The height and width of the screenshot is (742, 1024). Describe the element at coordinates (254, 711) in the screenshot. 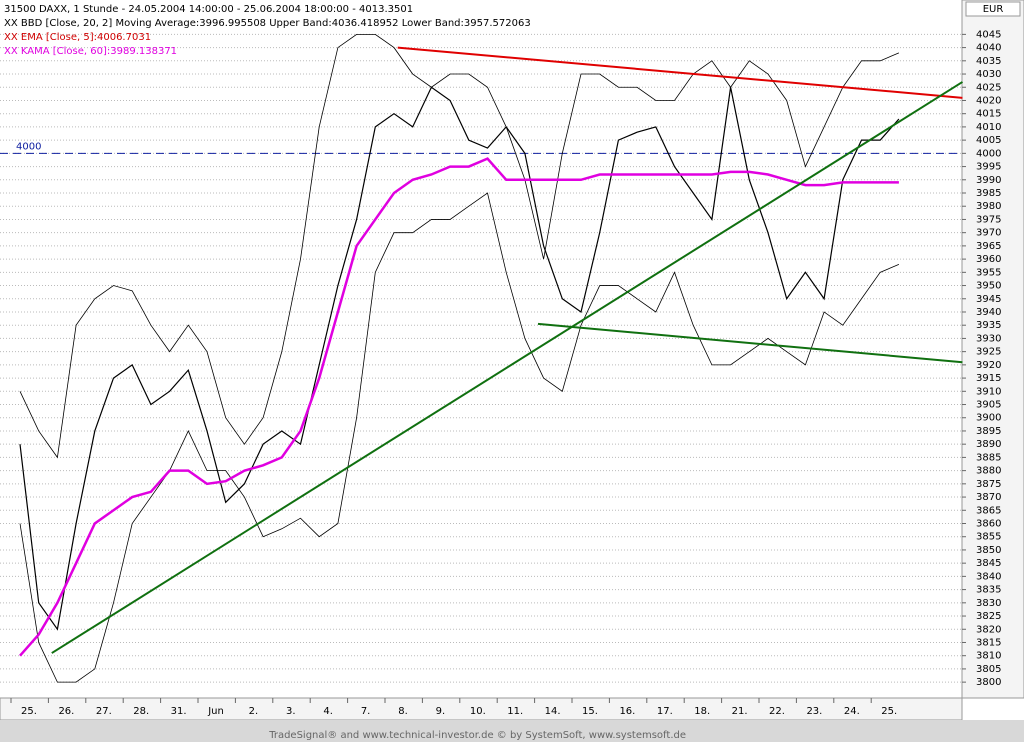

I see `x-tick-label: 2.` at that location.